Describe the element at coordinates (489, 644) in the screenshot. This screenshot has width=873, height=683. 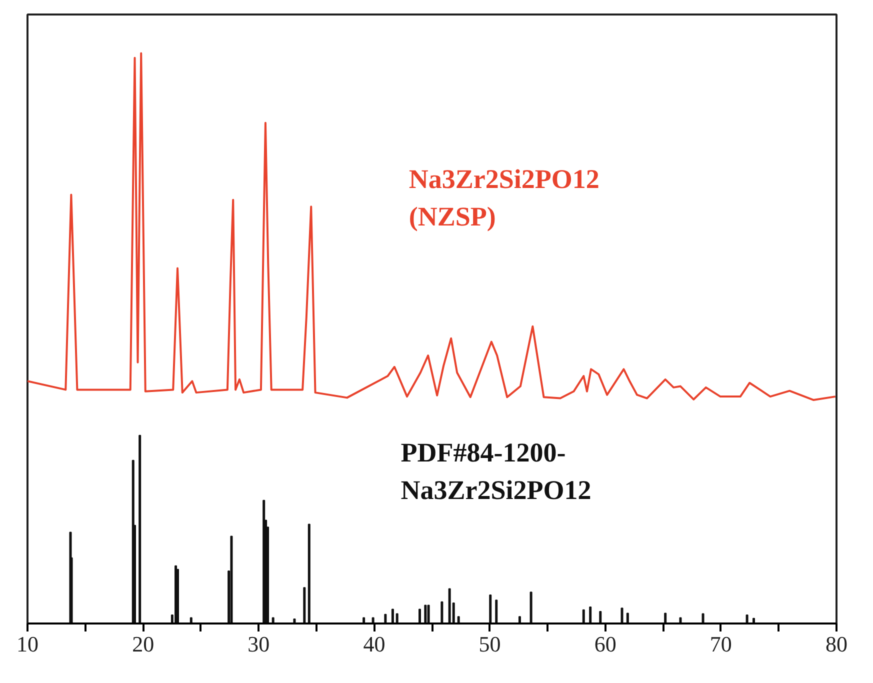
I see `x-tick-label: 50` at that location.